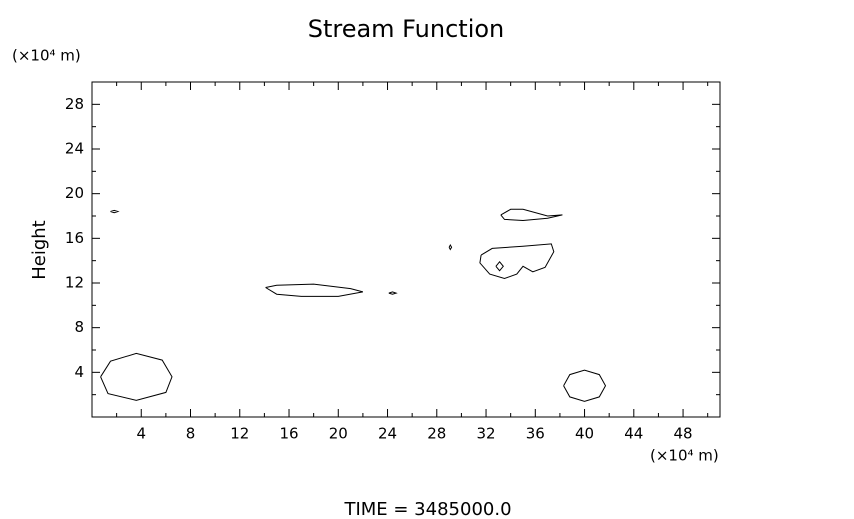  I want to click on x-tick-label: 8, so click(191, 434).